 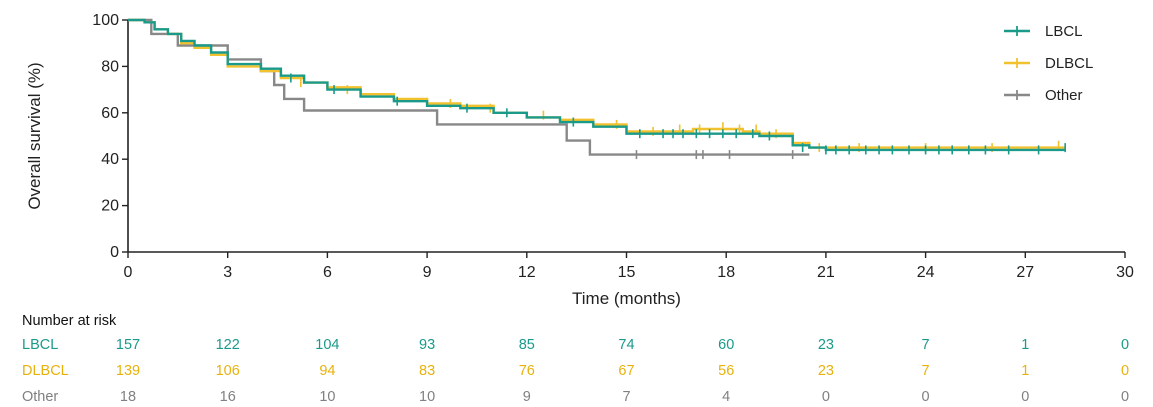 What do you see at coordinates (626, 371) in the screenshot?
I see `risk-value: 67` at bounding box center [626, 371].